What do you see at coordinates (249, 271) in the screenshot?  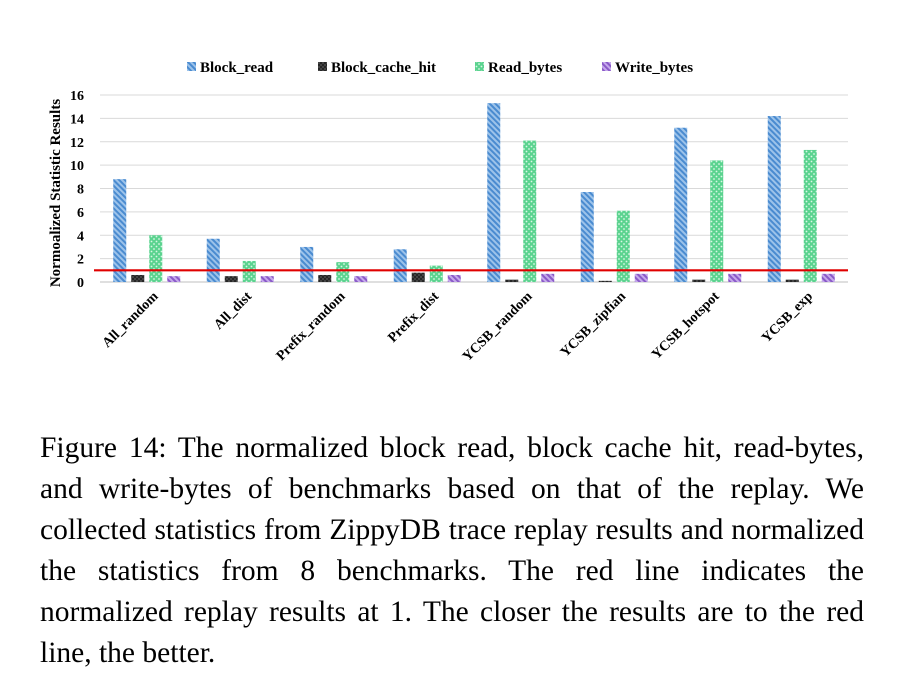 I see `bar-read-bytes-all-dist` at bounding box center [249, 271].